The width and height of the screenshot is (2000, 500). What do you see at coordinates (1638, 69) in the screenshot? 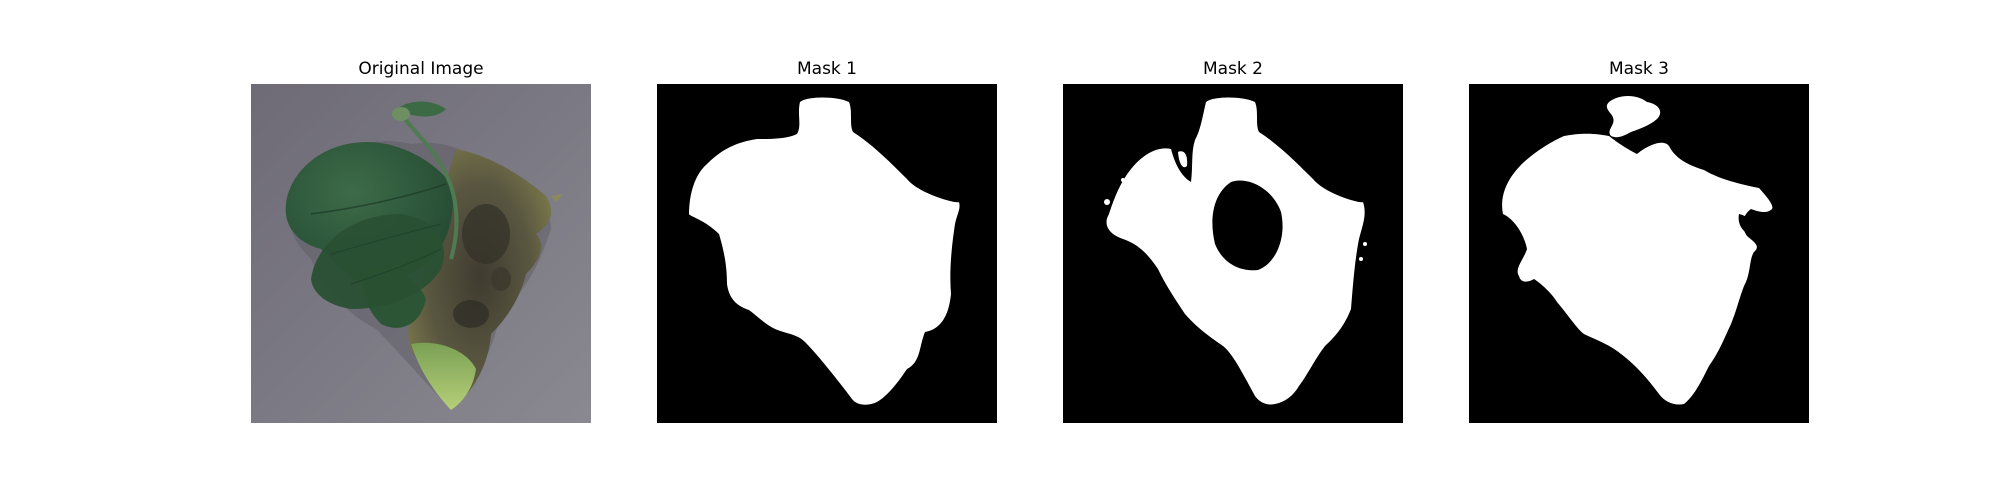
I see `panel-title: Mask 3` at bounding box center [1638, 69].